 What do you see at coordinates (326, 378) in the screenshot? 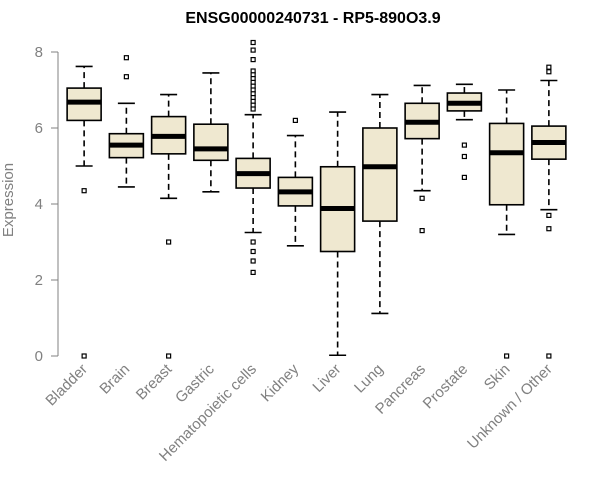
I see `x-tick-label-liver: Liver` at bounding box center [326, 378].